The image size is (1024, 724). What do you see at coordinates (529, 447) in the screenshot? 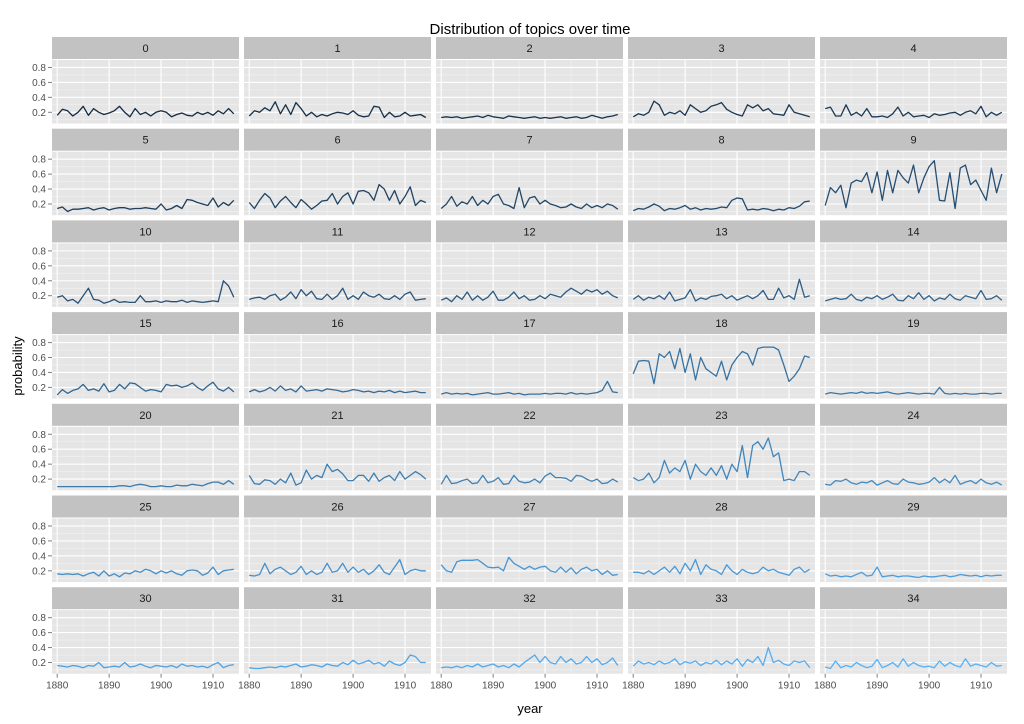
I see `facet-panel: 22` at bounding box center [529, 447].